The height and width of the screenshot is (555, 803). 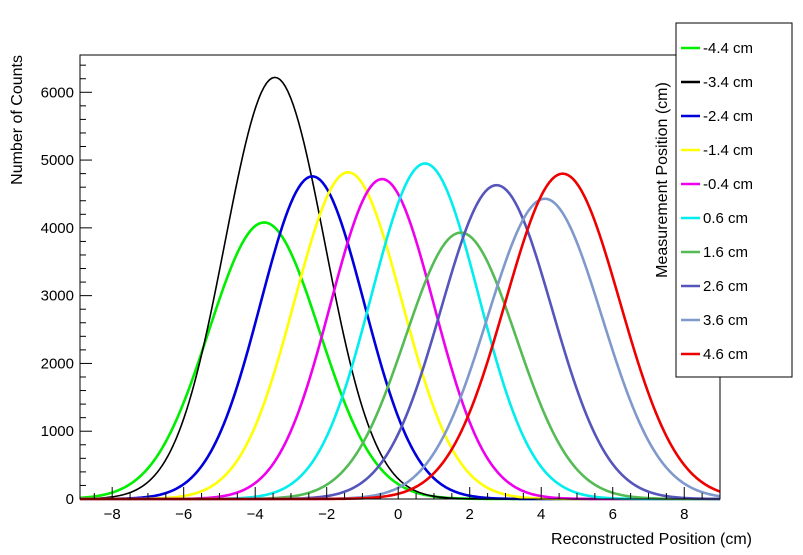 What do you see at coordinates (662, 180) in the screenshot?
I see `legend-title: Measurement Position (cm)` at bounding box center [662, 180].